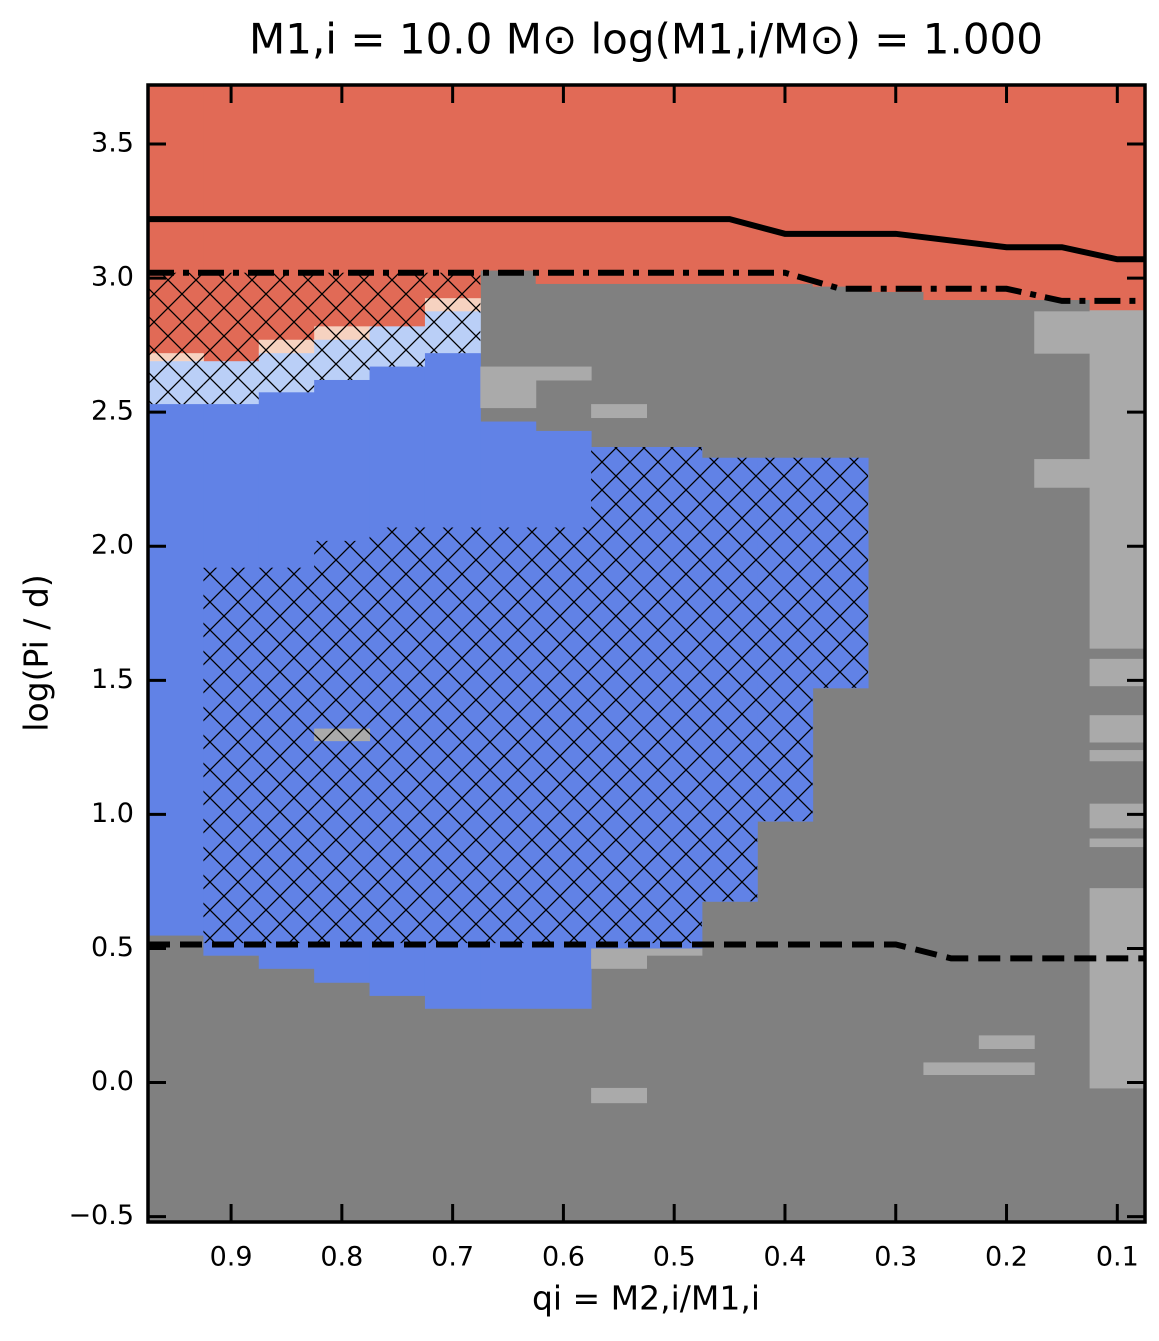 This screenshot has height=1341, width=1159. Describe the element at coordinates (36, 652) in the screenshot. I see `y-axis-label: log(Pi / d)` at that location.